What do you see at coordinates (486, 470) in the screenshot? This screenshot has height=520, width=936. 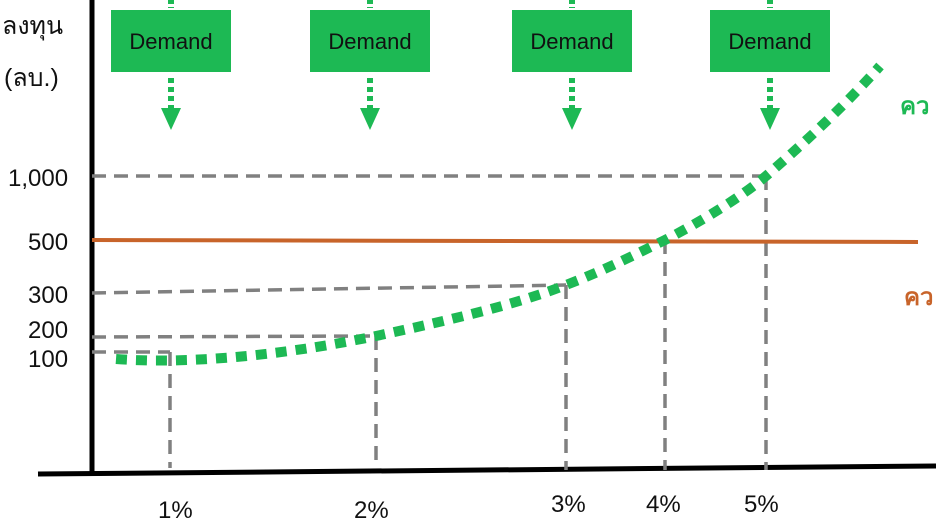 I see `x-axis` at bounding box center [486, 470].